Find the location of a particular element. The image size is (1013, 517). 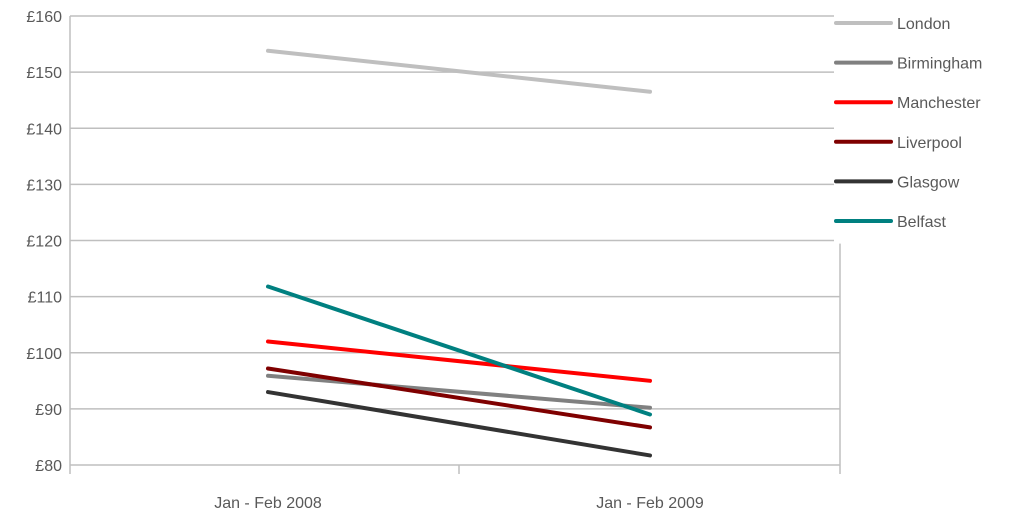

legend-background is located at coordinates (923, 125).